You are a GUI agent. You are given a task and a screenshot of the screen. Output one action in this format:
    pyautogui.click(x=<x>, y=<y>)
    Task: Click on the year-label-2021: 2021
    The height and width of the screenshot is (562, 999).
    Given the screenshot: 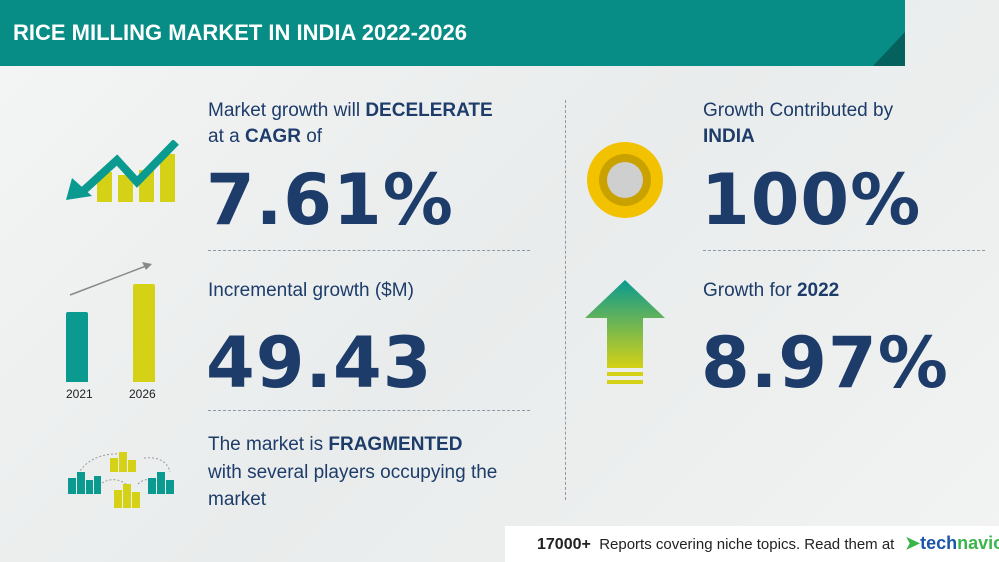 What is the action you would take?
    pyautogui.click(x=79, y=394)
    